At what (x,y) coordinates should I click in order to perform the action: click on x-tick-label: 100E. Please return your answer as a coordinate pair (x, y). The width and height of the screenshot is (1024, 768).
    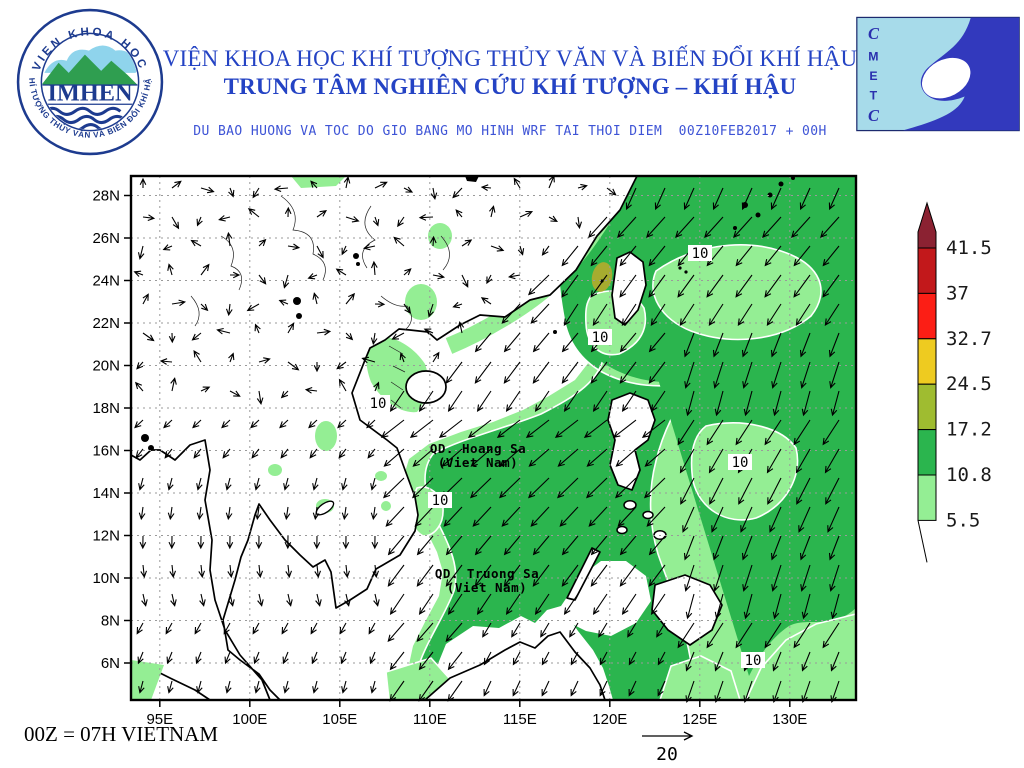
    Looking at the image, I should click on (249, 719).